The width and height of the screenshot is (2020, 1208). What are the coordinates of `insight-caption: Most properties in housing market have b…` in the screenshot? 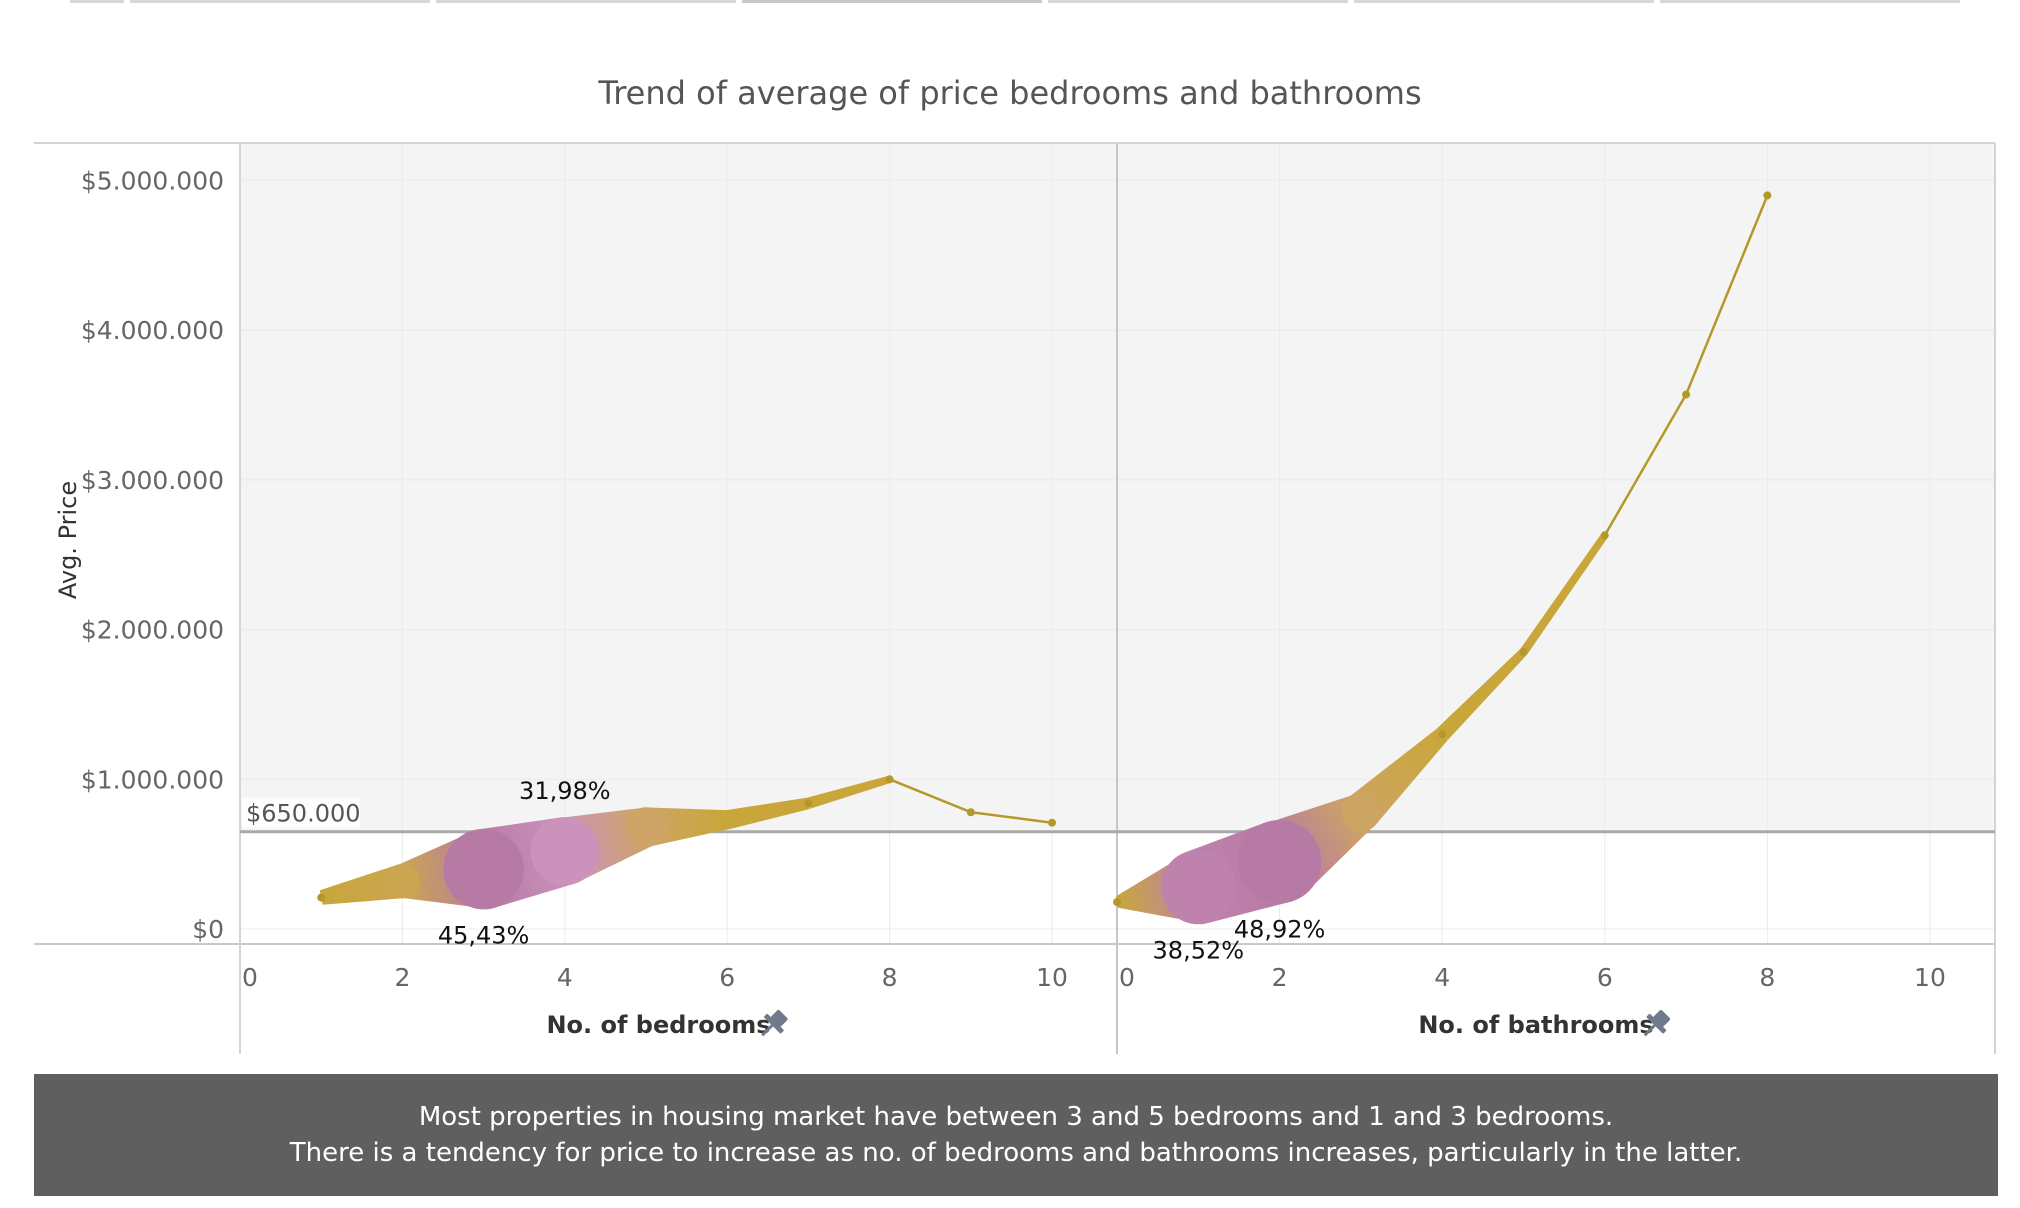 It's located at (1016, 1135).